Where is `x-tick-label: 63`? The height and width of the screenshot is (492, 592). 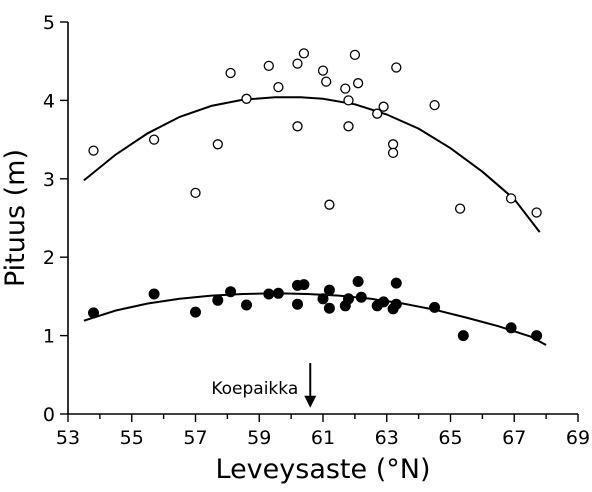 x-tick-label: 63 is located at coordinates (387, 438).